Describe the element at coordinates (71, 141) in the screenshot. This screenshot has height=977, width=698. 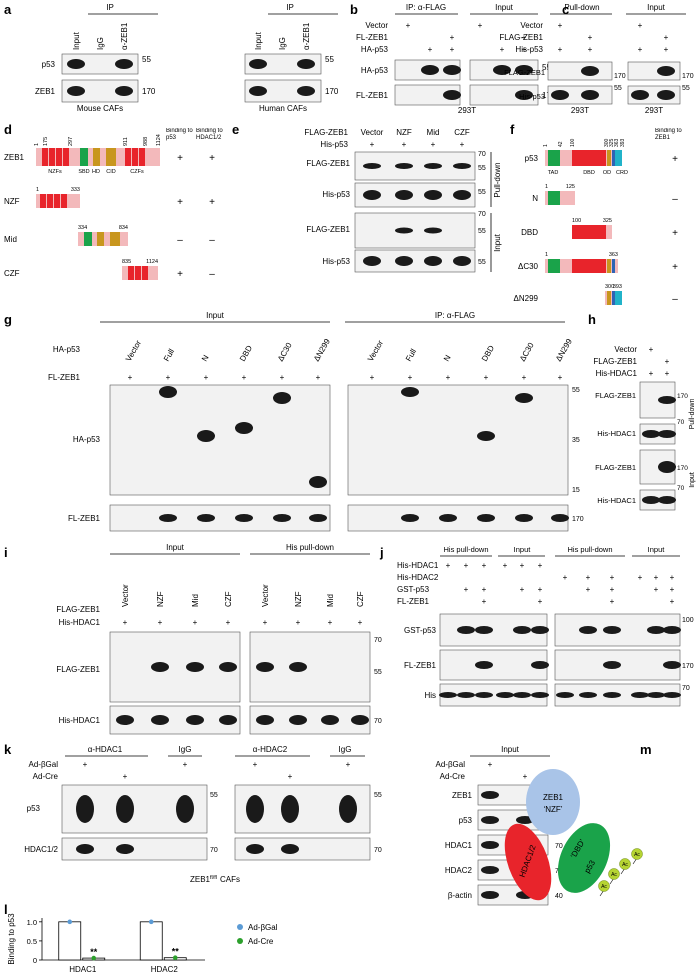
I see `label: 297` at that location.